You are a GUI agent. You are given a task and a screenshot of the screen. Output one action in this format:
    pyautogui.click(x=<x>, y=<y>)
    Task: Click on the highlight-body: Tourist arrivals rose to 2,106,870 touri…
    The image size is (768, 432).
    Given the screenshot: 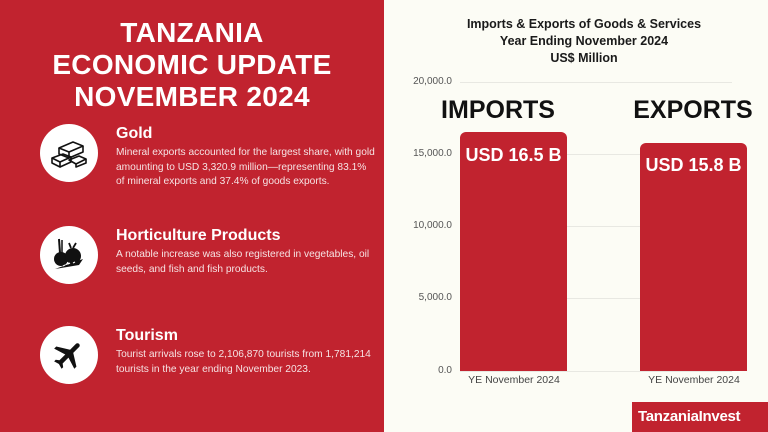 What is the action you would take?
    pyautogui.click(x=243, y=362)
    